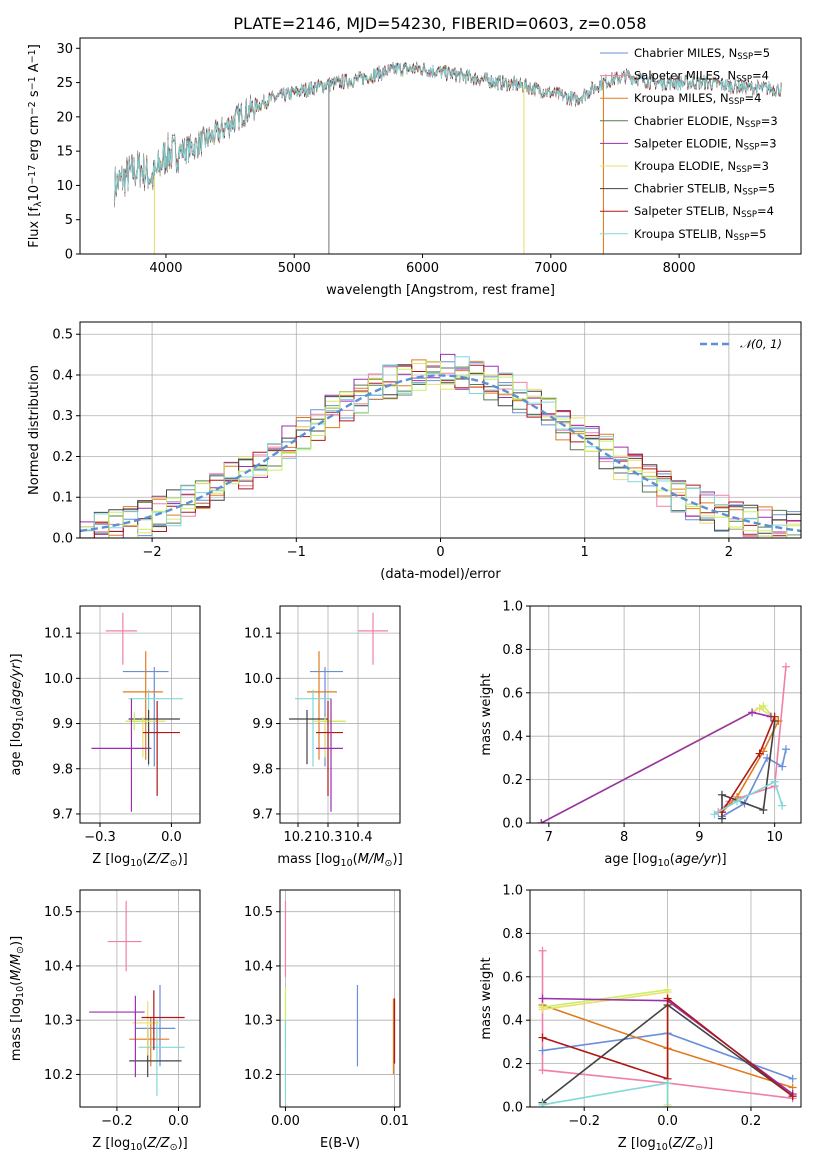 The width and height of the screenshot is (819, 1170). What do you see at coordinates (697, 99) in the screenshot?
I see `legend-entry: Kroupa MILES, NSSP=4` at bounding box center [697, 99].